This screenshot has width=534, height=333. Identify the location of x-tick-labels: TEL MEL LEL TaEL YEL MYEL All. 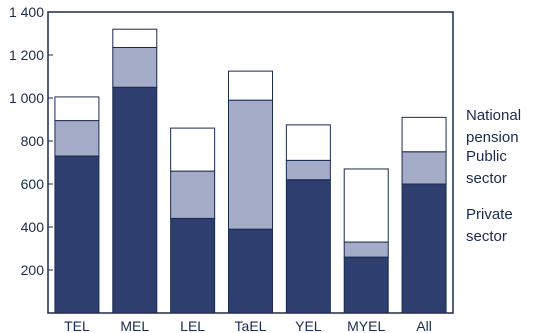
(248, 325).